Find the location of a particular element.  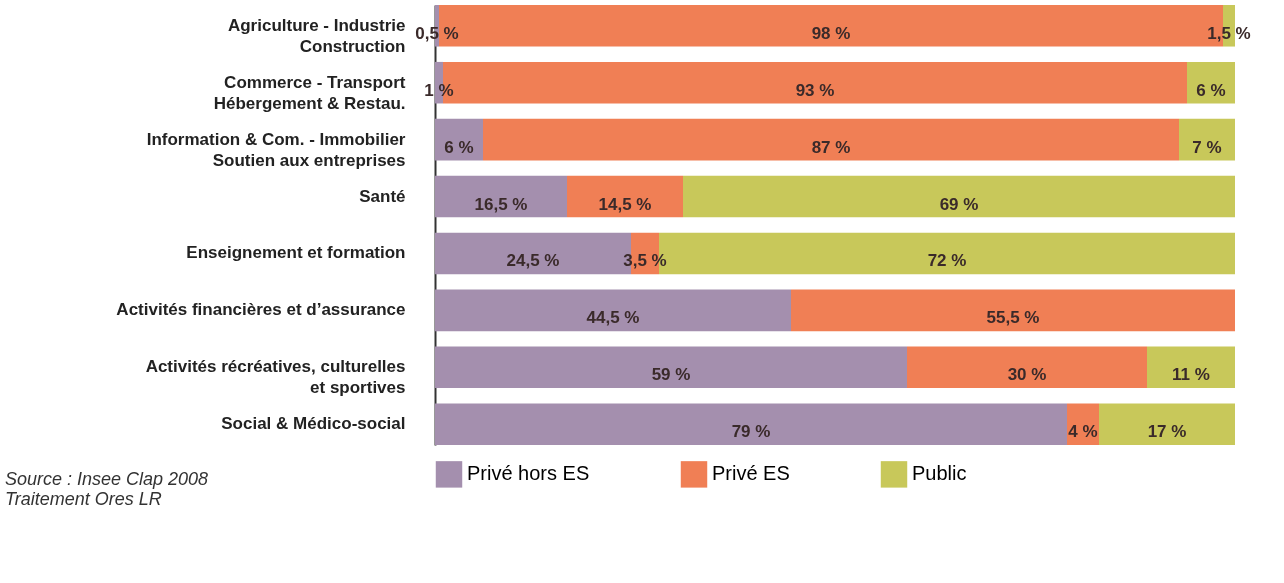

y-tick-label: Enseignement et formation is located at coordinates (296, 253).